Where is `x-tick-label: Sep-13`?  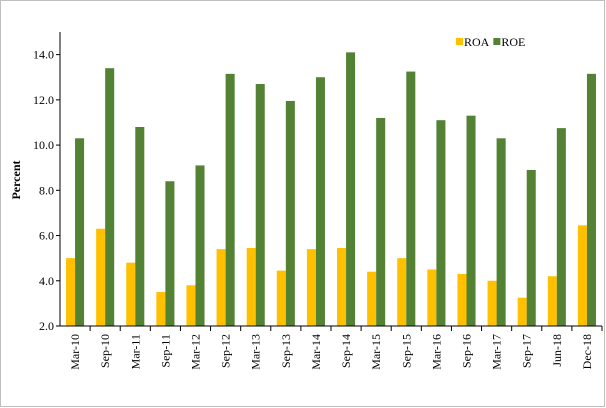 x-tick-label: Sep-13 is located at coordinates (286, 351).